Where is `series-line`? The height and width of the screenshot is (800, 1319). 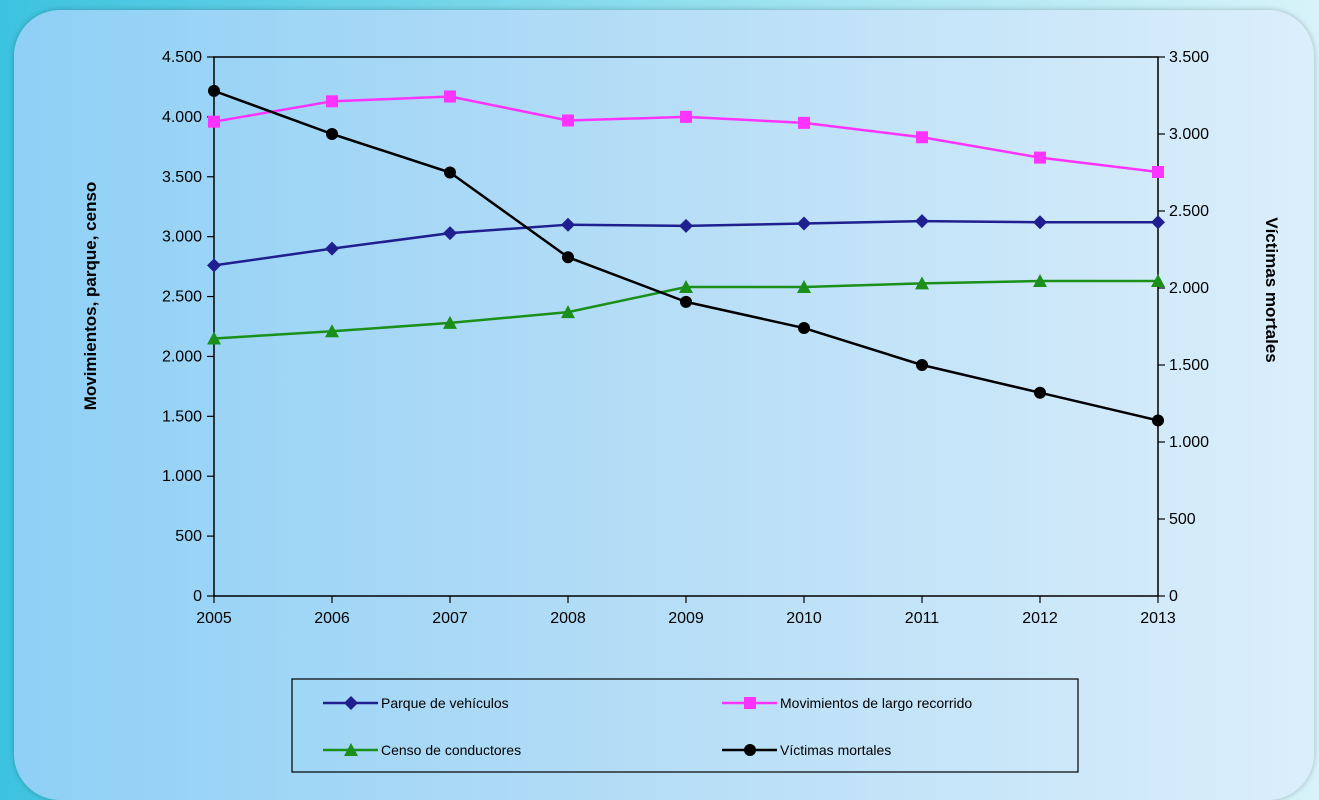
series-line is located at coordinates (686, 134).